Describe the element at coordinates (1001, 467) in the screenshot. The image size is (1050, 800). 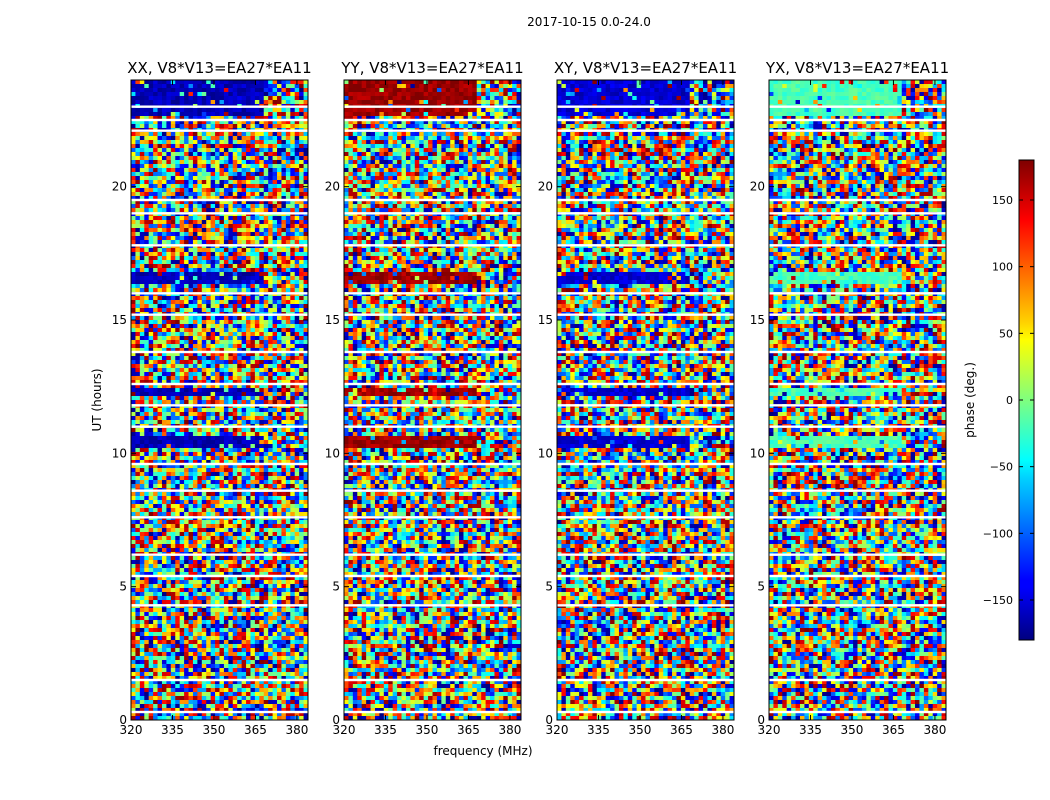
I see `colorbar-tick-label: −50` at that location.